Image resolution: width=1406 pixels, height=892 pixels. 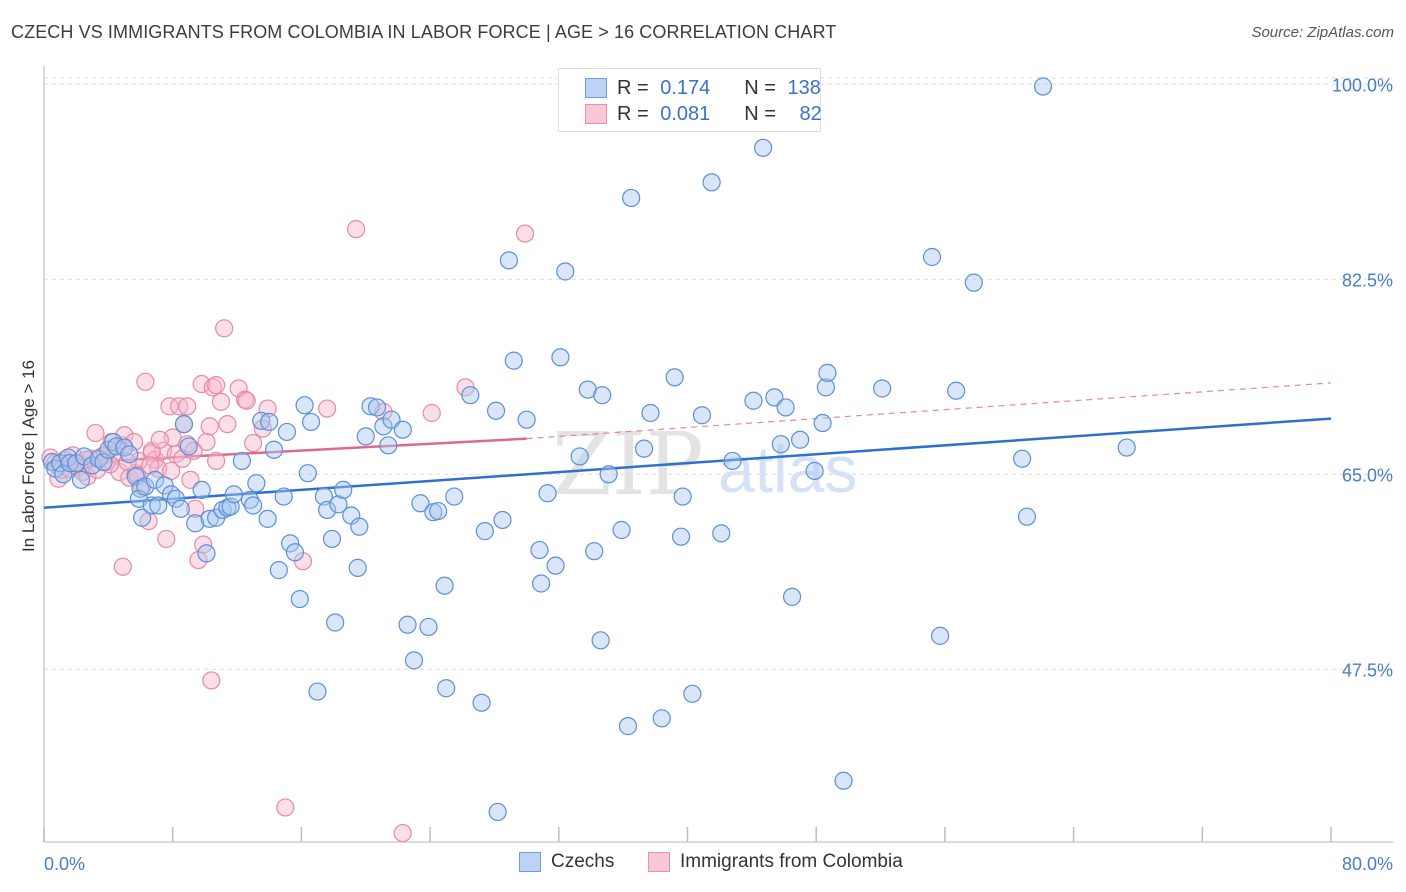 What do you see at coordinates (687, 463) in the screenshot?
I see `czechs-trend-line` at bounding box center [687, 463].